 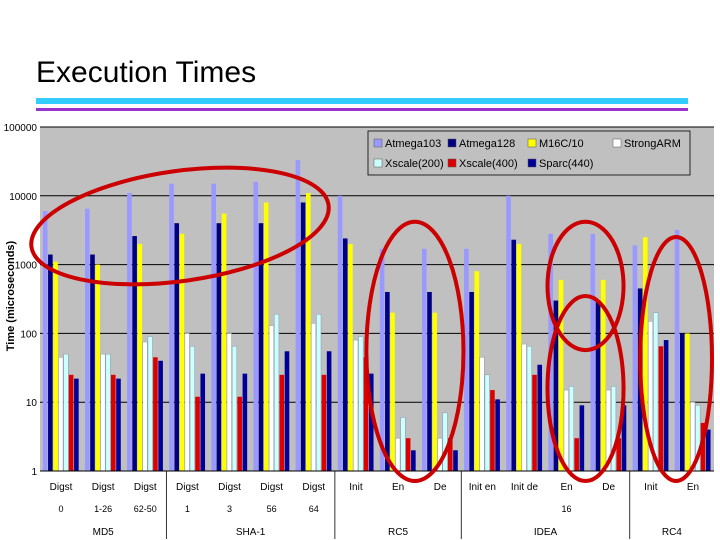 What do you see at coordinates (21, 128) in the screenshot?
I see `y-tick-label: 100000` at bounding box center [21, 128].